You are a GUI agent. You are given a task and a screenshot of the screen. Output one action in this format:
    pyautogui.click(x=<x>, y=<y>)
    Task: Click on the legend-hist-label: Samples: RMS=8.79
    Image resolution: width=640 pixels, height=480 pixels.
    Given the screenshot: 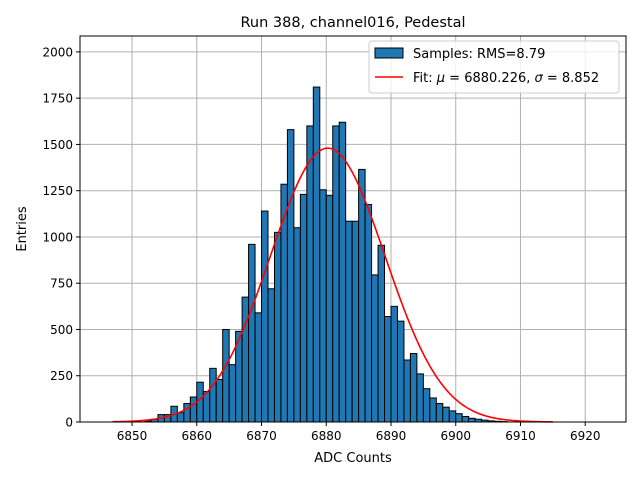 What is the action you would take?
    pyautogui.click(x=479, y=54)
    